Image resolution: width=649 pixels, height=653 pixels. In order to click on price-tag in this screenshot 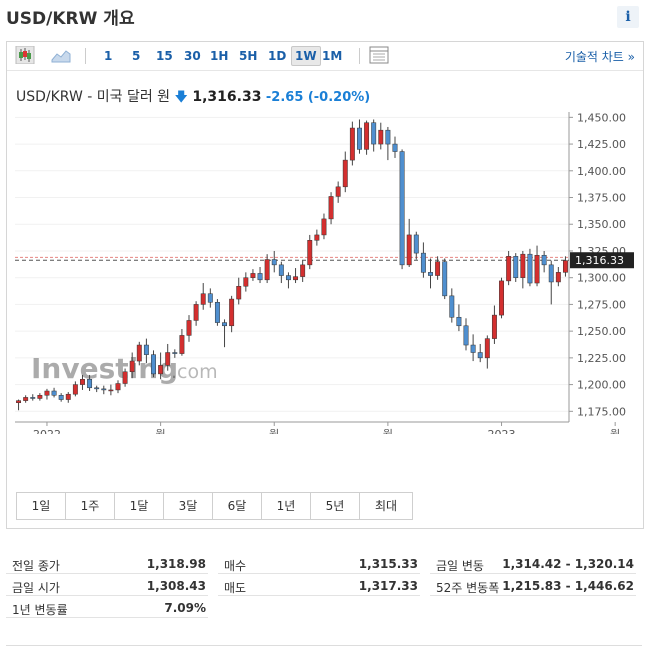, I will do `click(602, 260)`.